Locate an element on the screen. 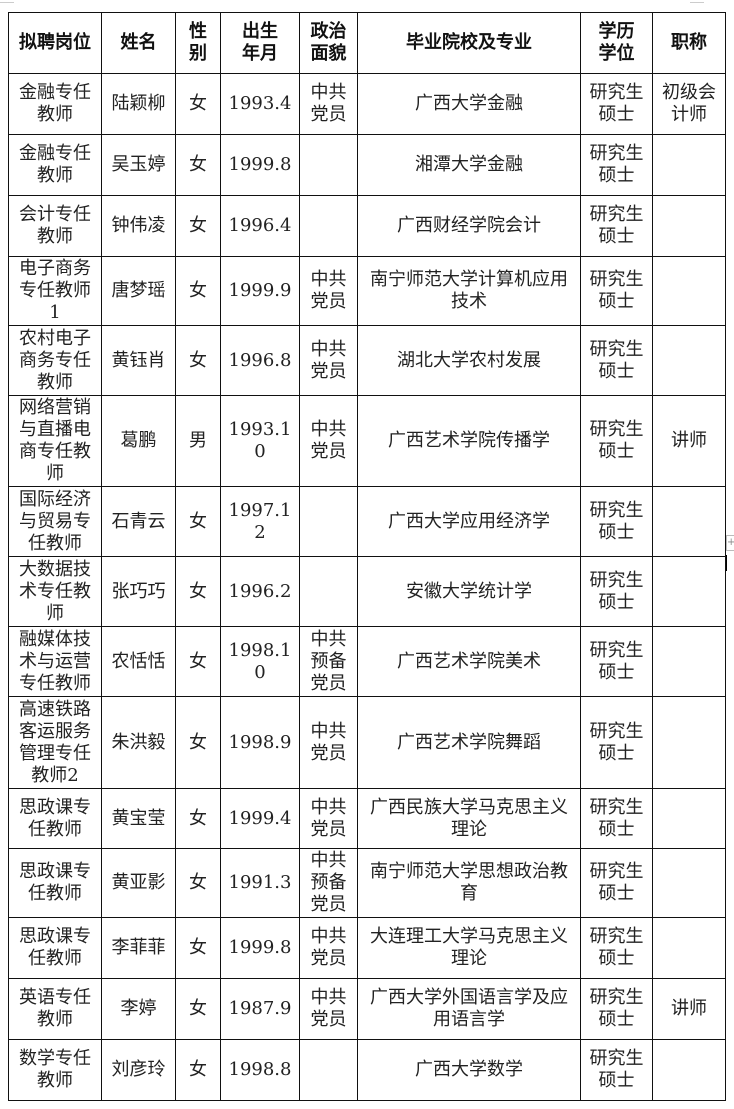 The image size is (734, 1109). header-title: 职称 is located at coordinates (689, 43).